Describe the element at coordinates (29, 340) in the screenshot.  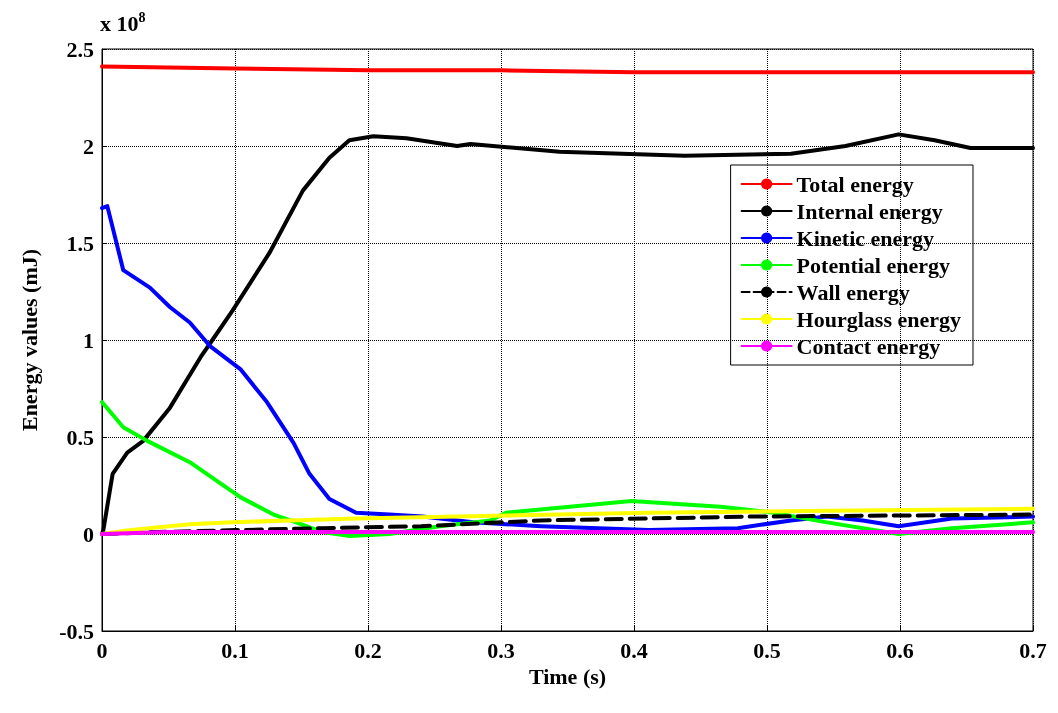
I see `y-axis-title: Energy values (mJ)` at that location.